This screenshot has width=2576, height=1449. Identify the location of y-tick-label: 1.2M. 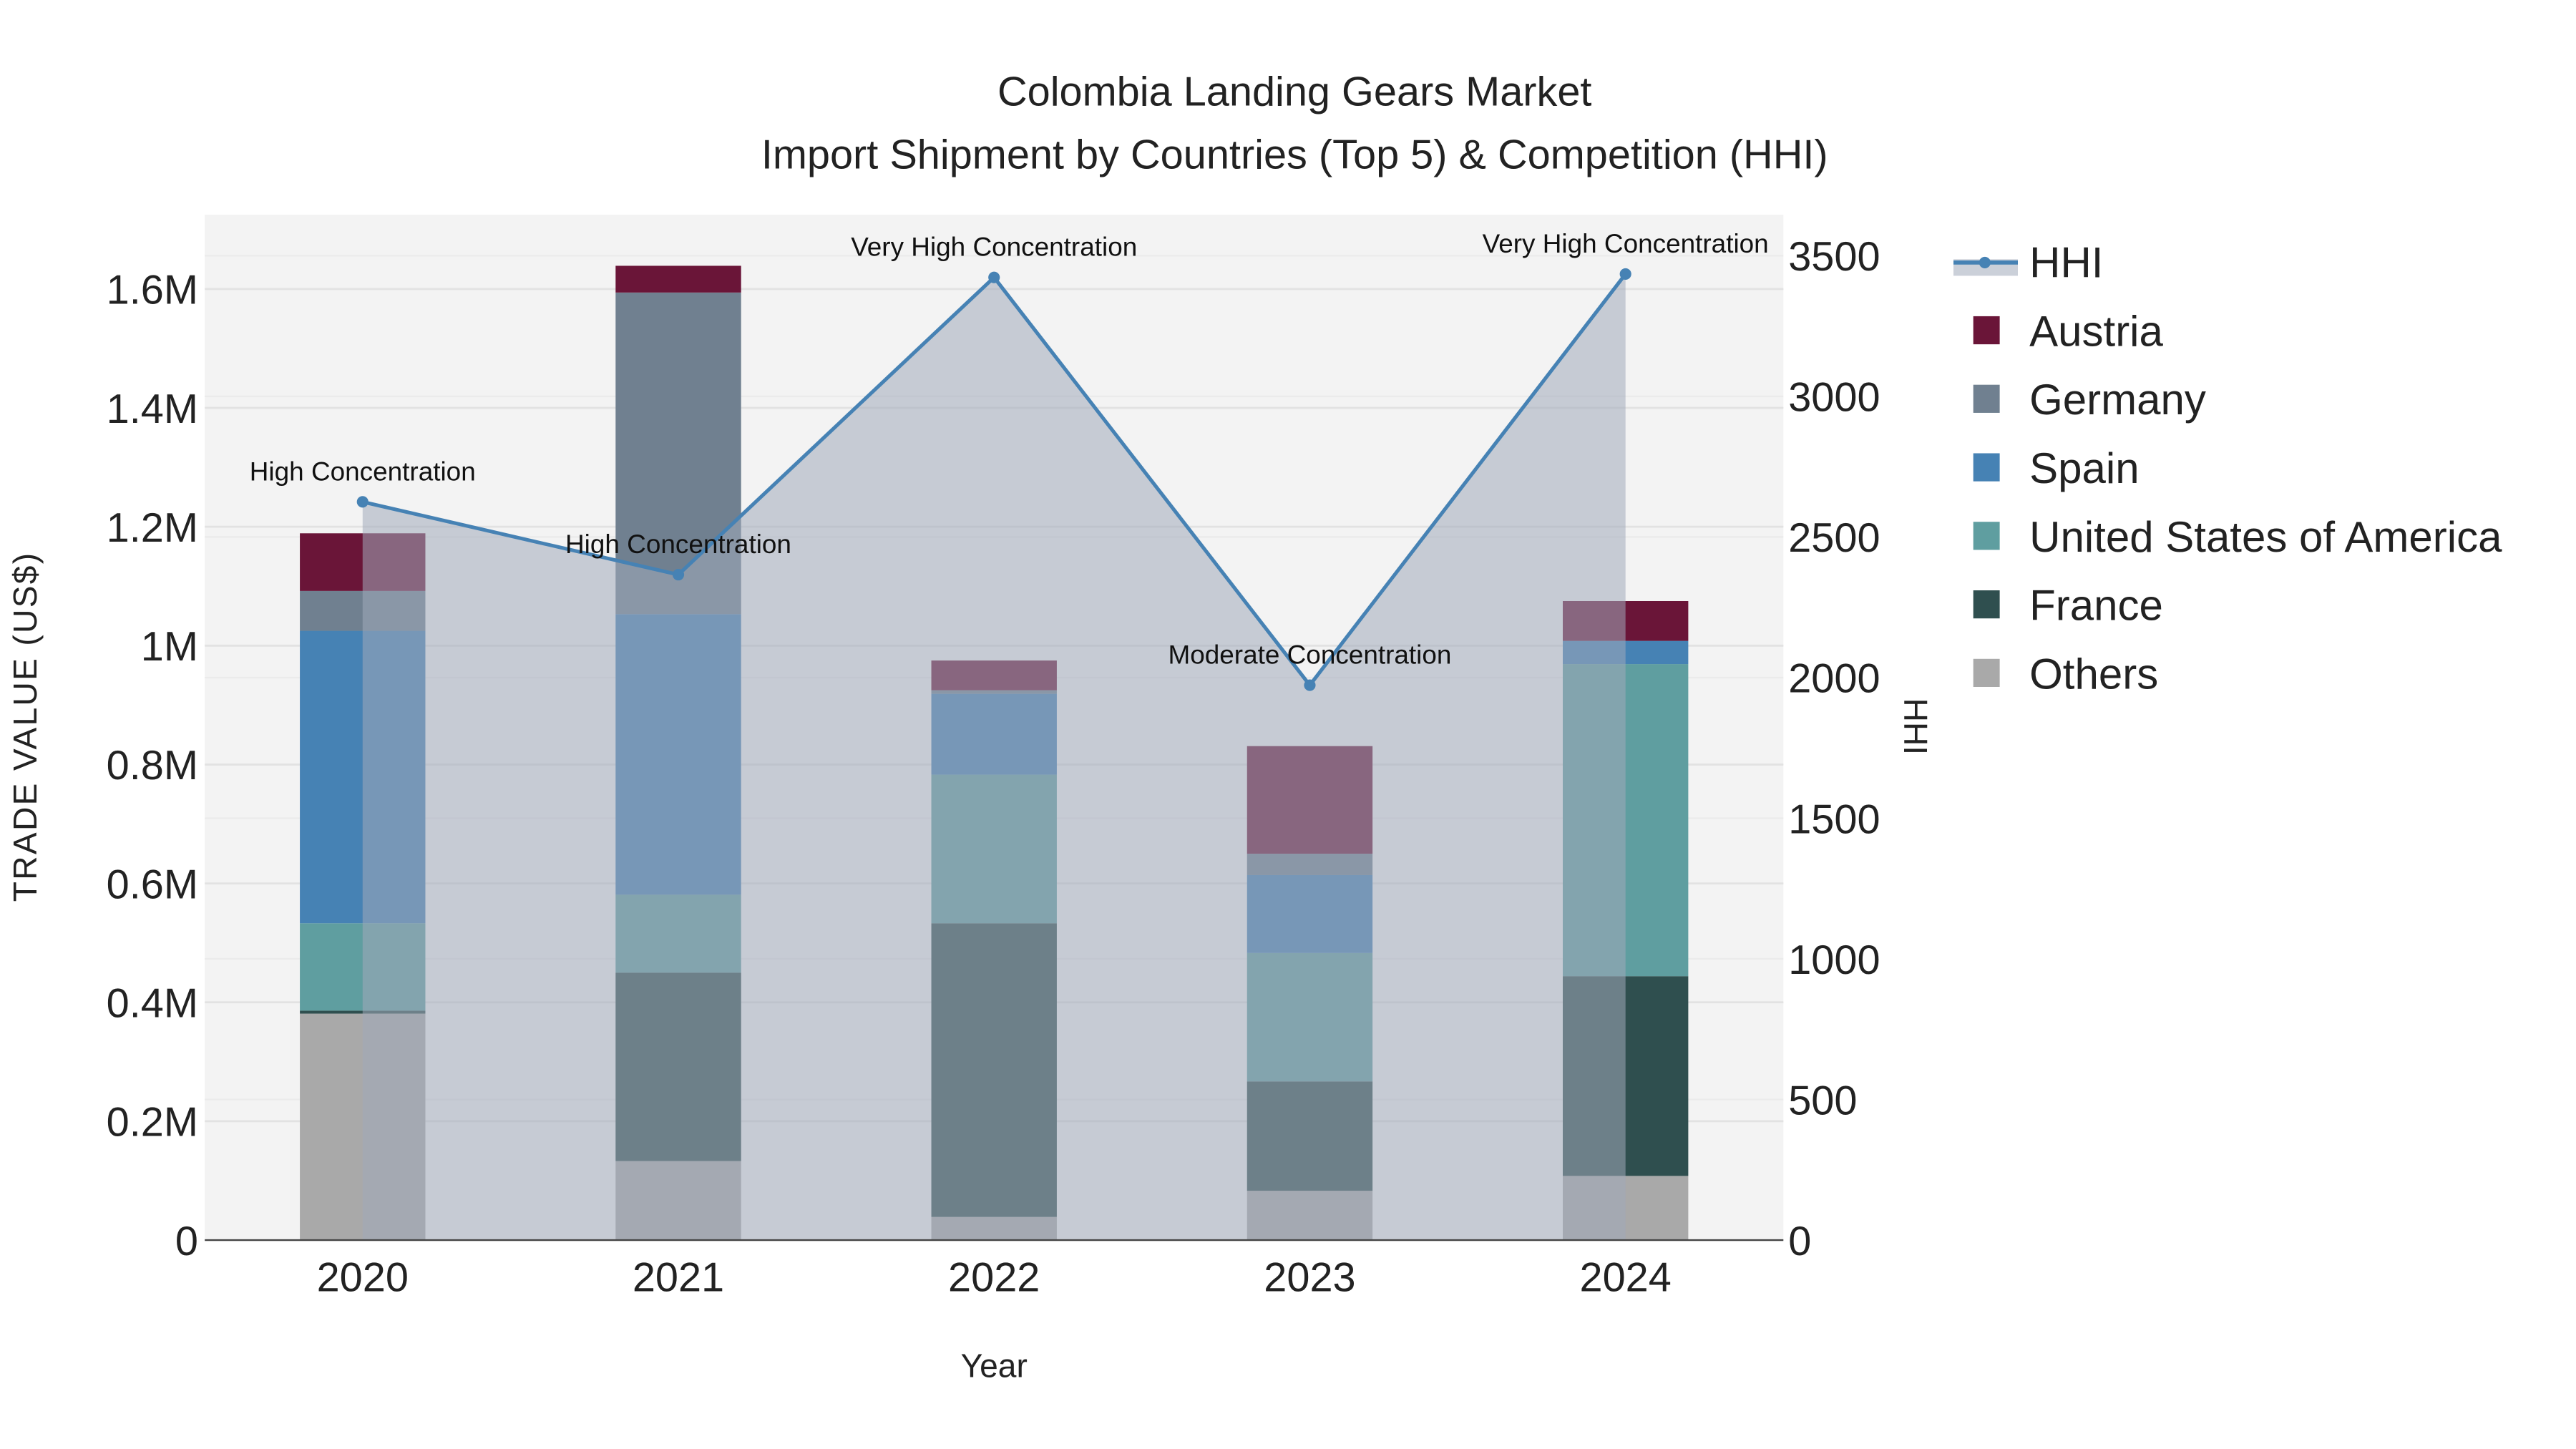
(152, 528).